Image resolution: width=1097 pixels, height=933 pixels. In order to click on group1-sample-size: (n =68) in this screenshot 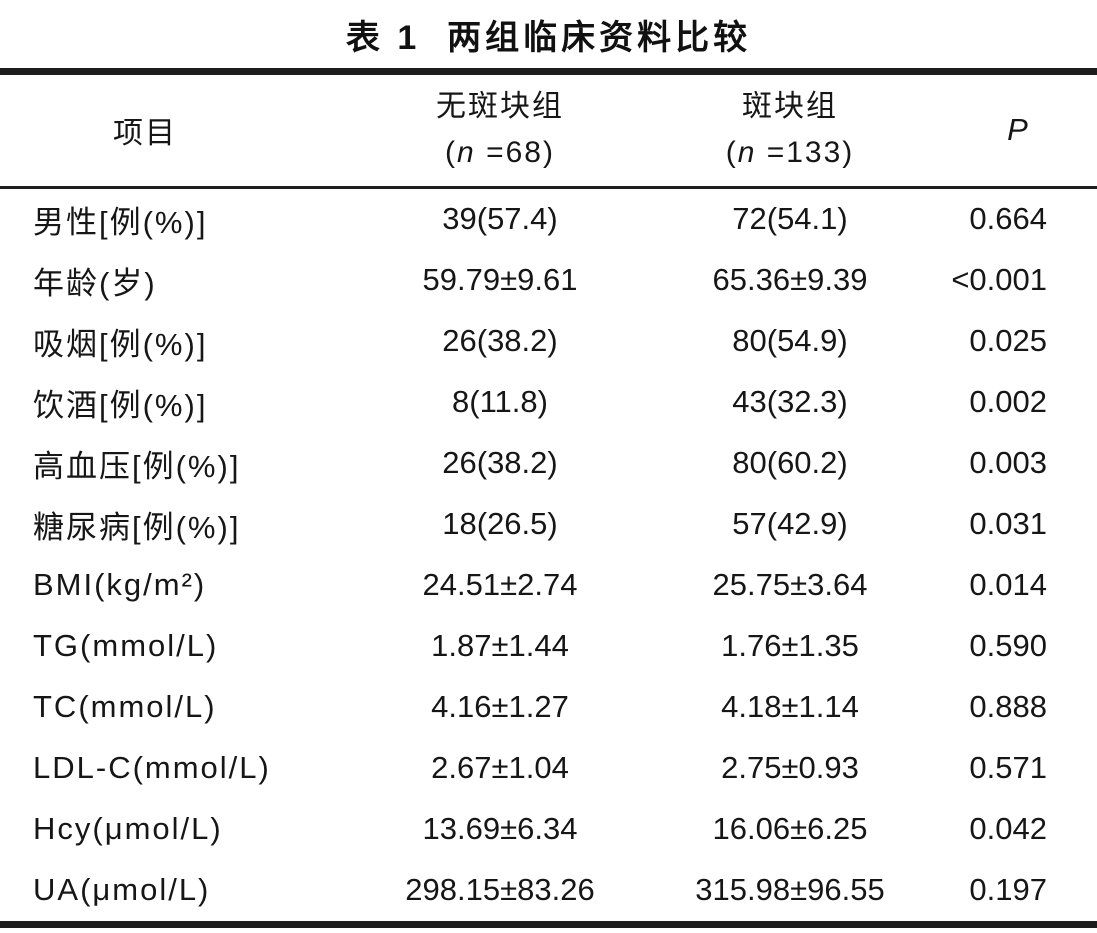, I will do `click(500, 153)`.